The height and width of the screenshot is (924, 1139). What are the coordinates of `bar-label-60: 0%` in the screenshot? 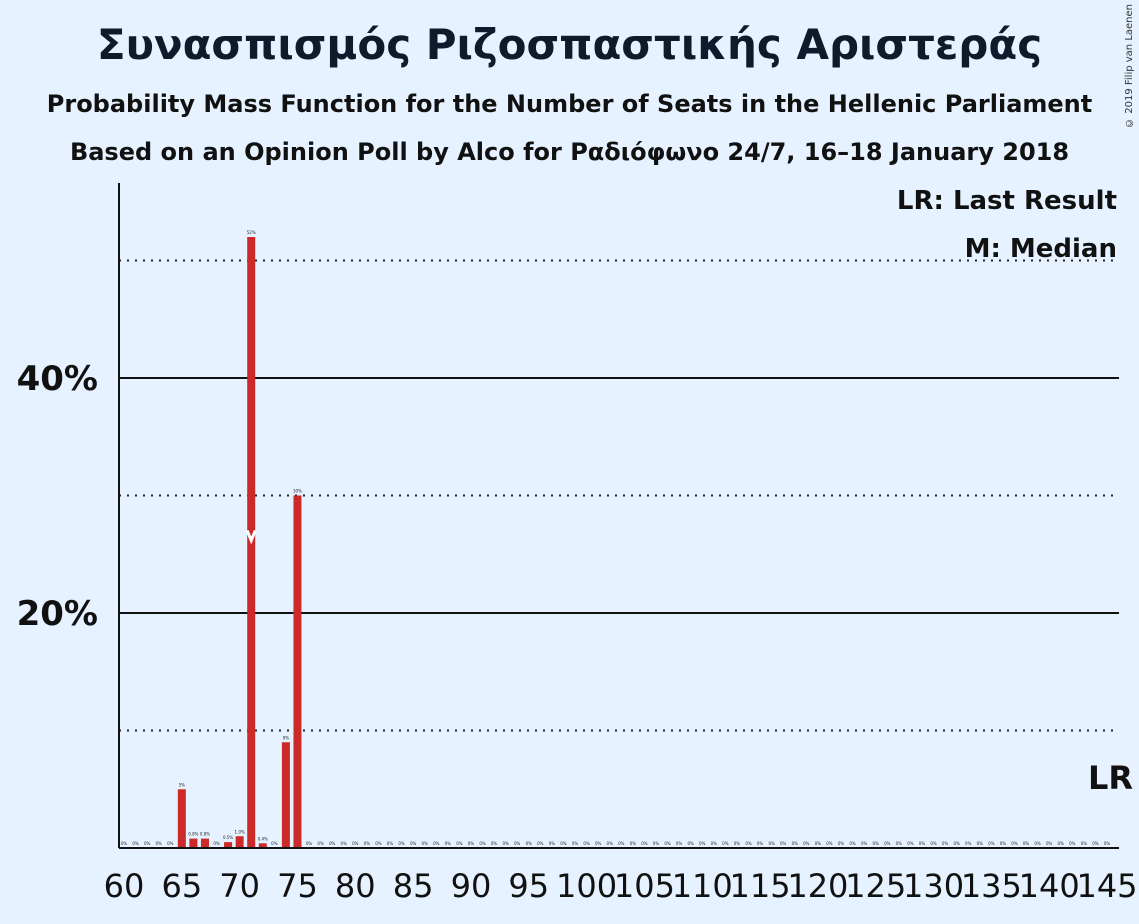 It's located at (124, 843).